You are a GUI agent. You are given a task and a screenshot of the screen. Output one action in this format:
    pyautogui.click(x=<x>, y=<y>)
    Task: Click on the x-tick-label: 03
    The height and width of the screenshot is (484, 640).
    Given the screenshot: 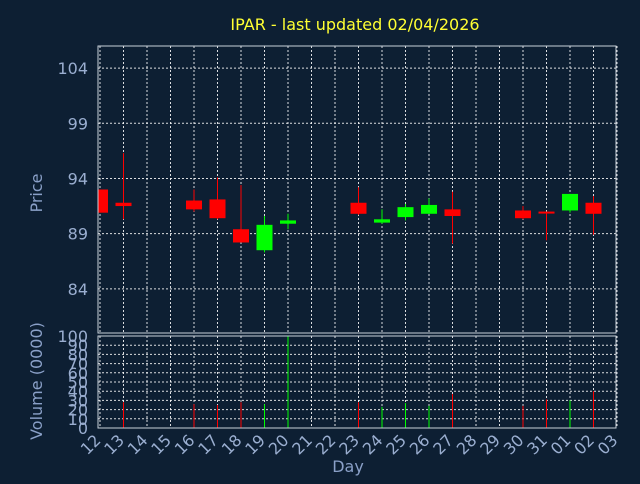 What is the action you would take?
    pyautogui.click(x=608, y=445)
    